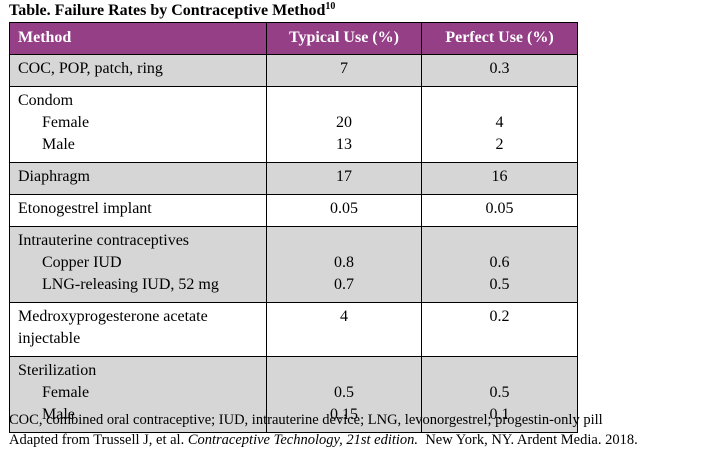  What do you see at coordinates (344, 414) in the screenshot?
I see `typical-value: 0.15` at bounding box center [344, 414].